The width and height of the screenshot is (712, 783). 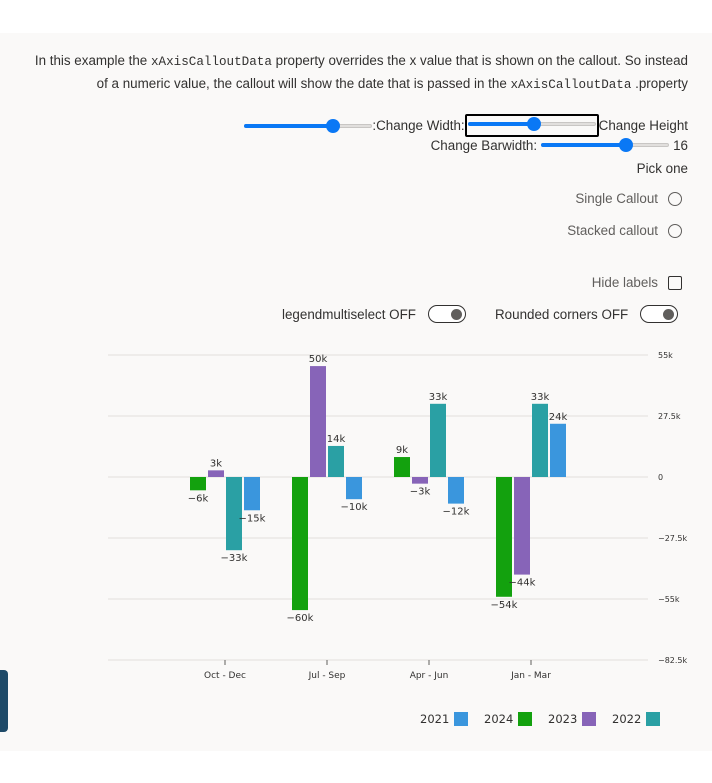 I want to click on legend-label: 2024, so click(x=498, y=719).